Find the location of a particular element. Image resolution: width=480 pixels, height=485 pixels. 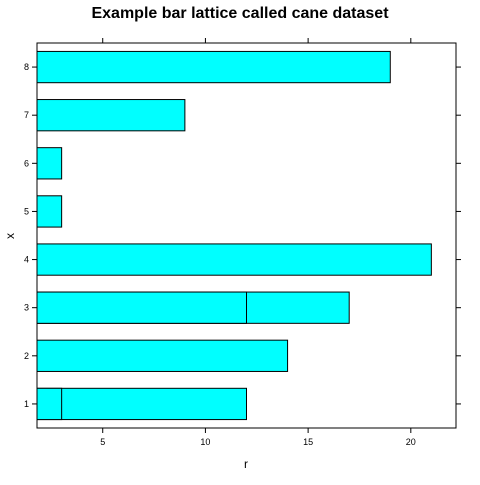

y-tick-label-8: 8 is located at coordinates (26, 67).